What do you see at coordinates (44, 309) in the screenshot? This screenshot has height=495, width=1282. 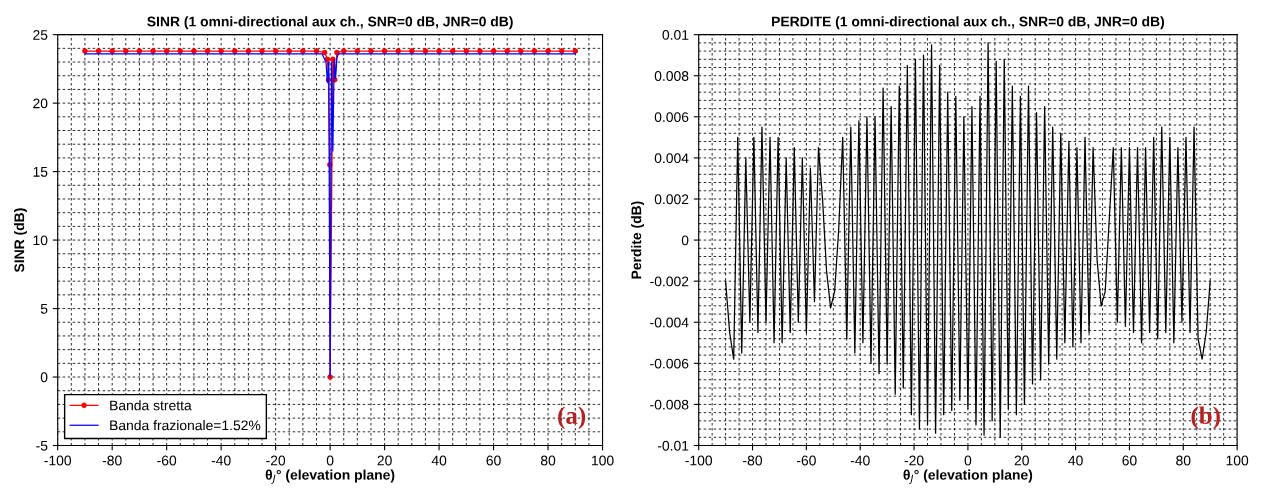 I see `y-tick-label: 5` at bounding box center [44, 309].